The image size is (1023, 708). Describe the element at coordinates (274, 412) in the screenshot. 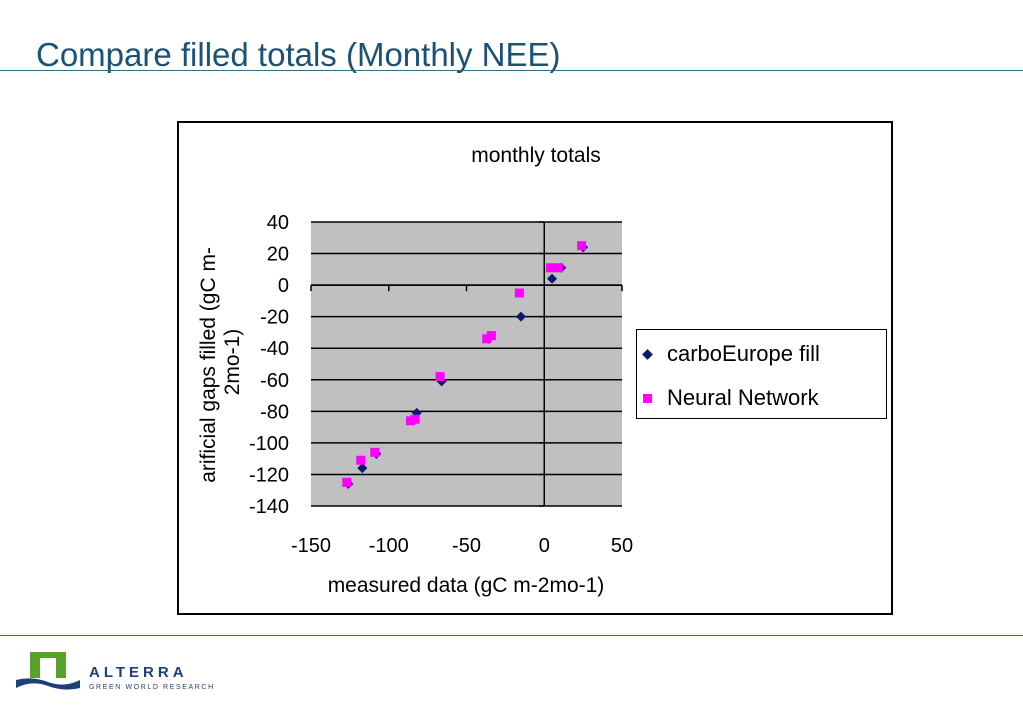

I see `y-tick-label: -80` at that location.